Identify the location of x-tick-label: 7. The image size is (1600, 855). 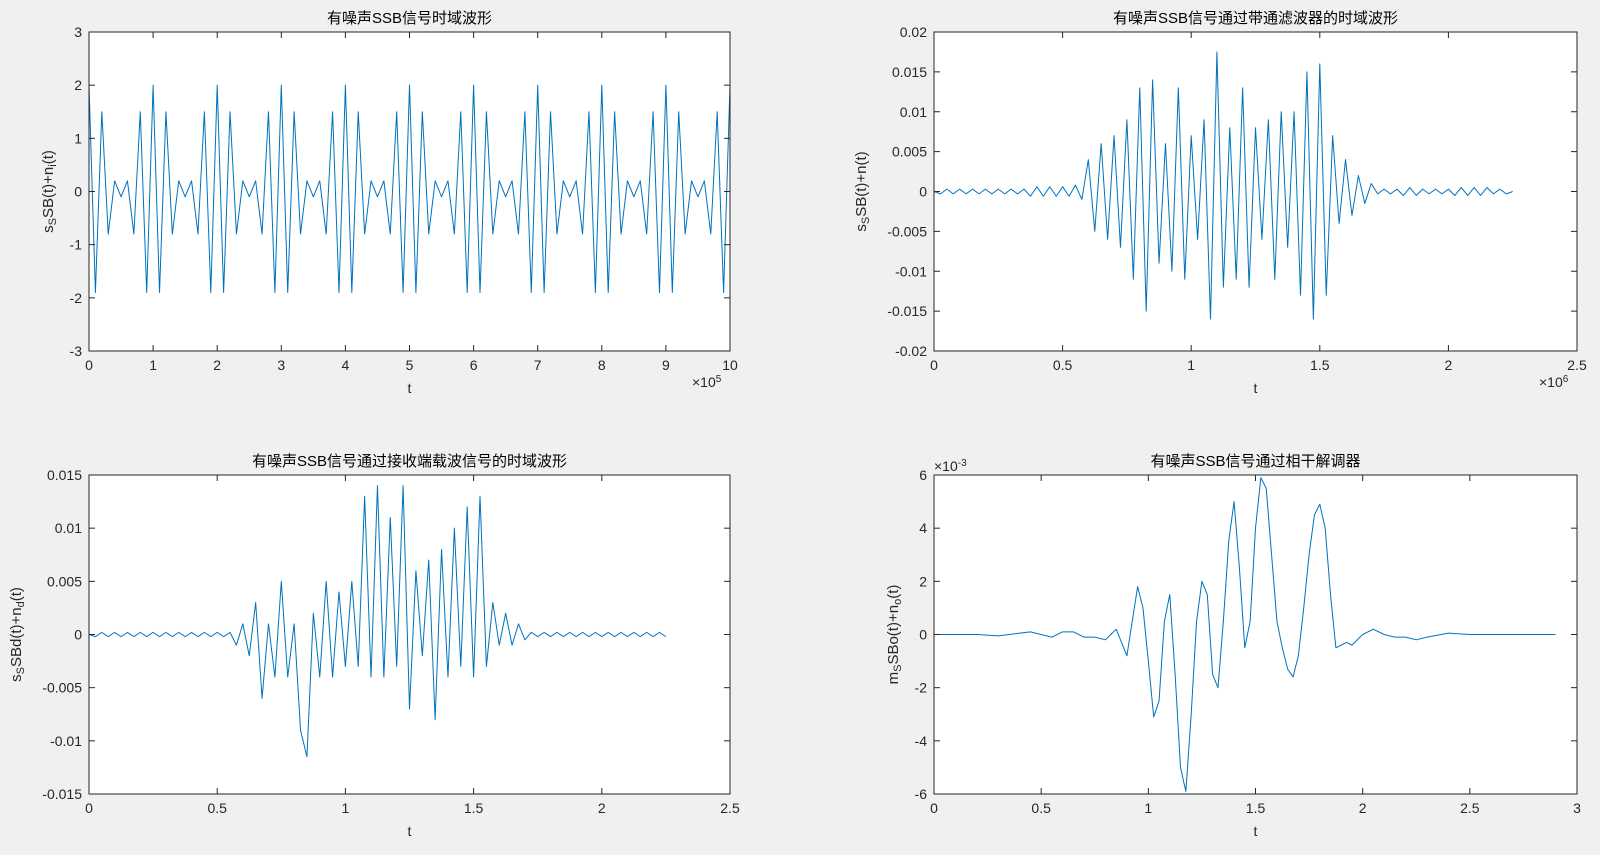
(538, 365).